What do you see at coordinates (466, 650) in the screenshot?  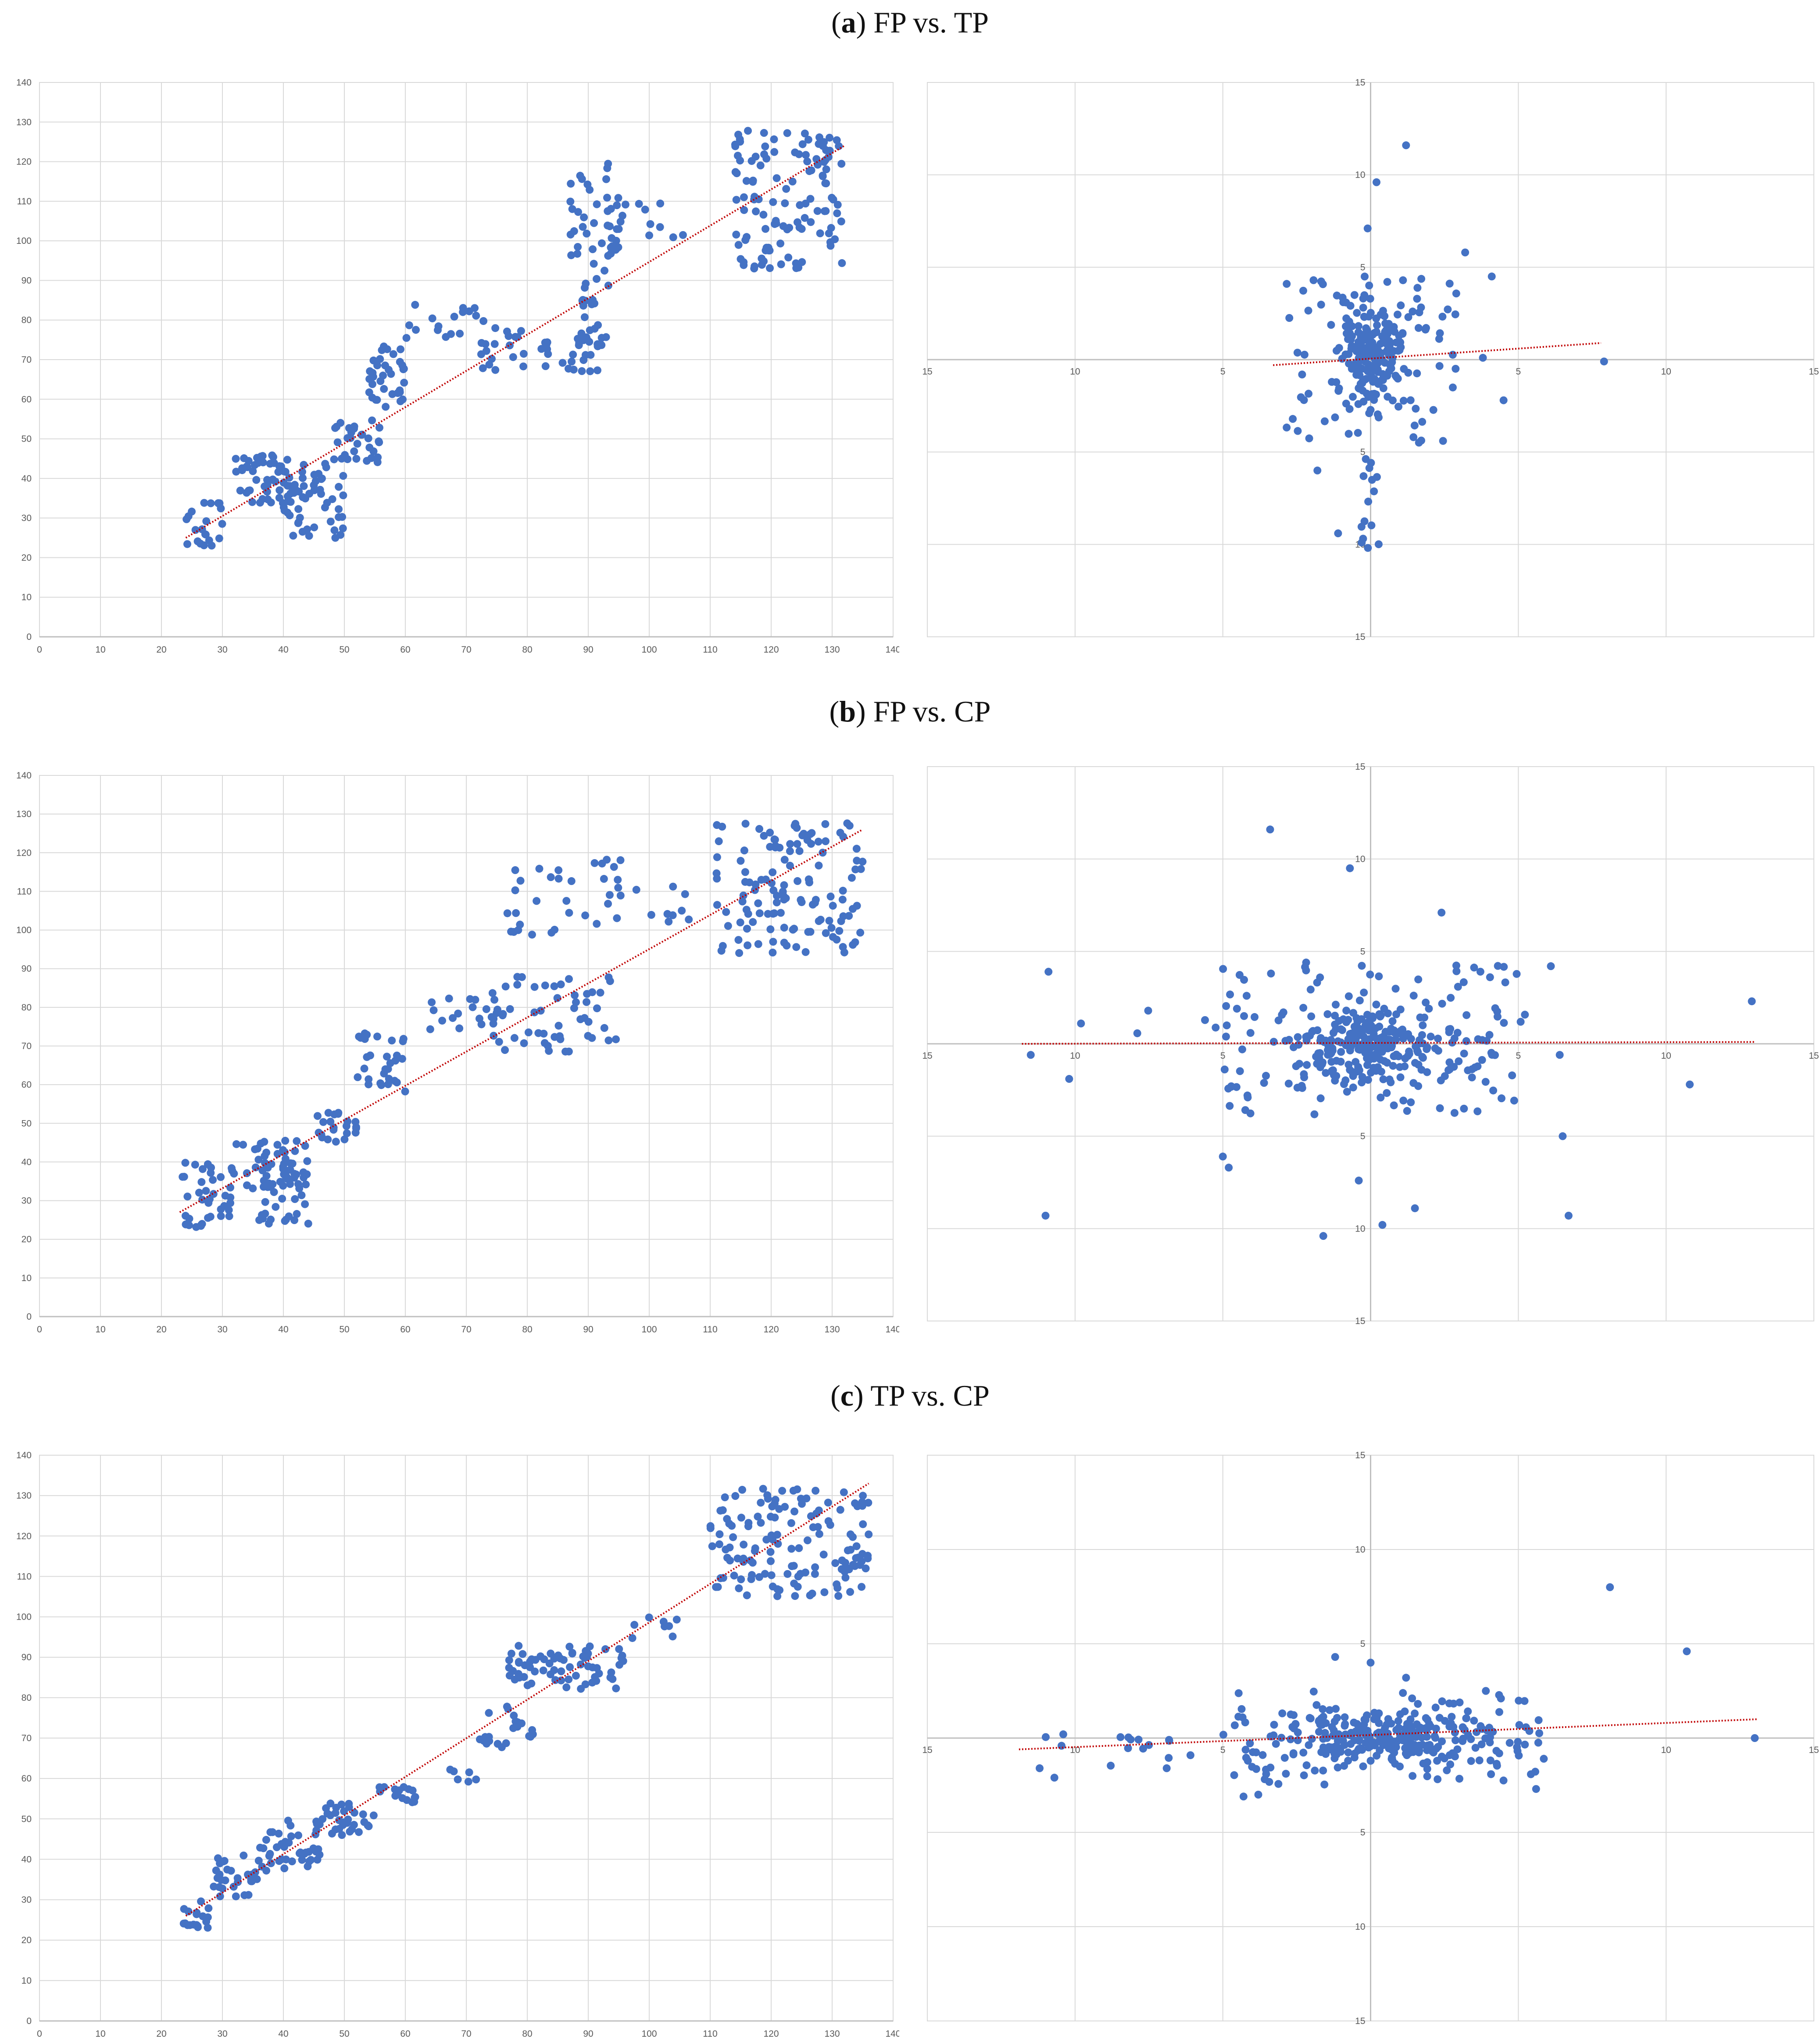 I see `x-tick-label: 70` at bounding box center [466, 650].